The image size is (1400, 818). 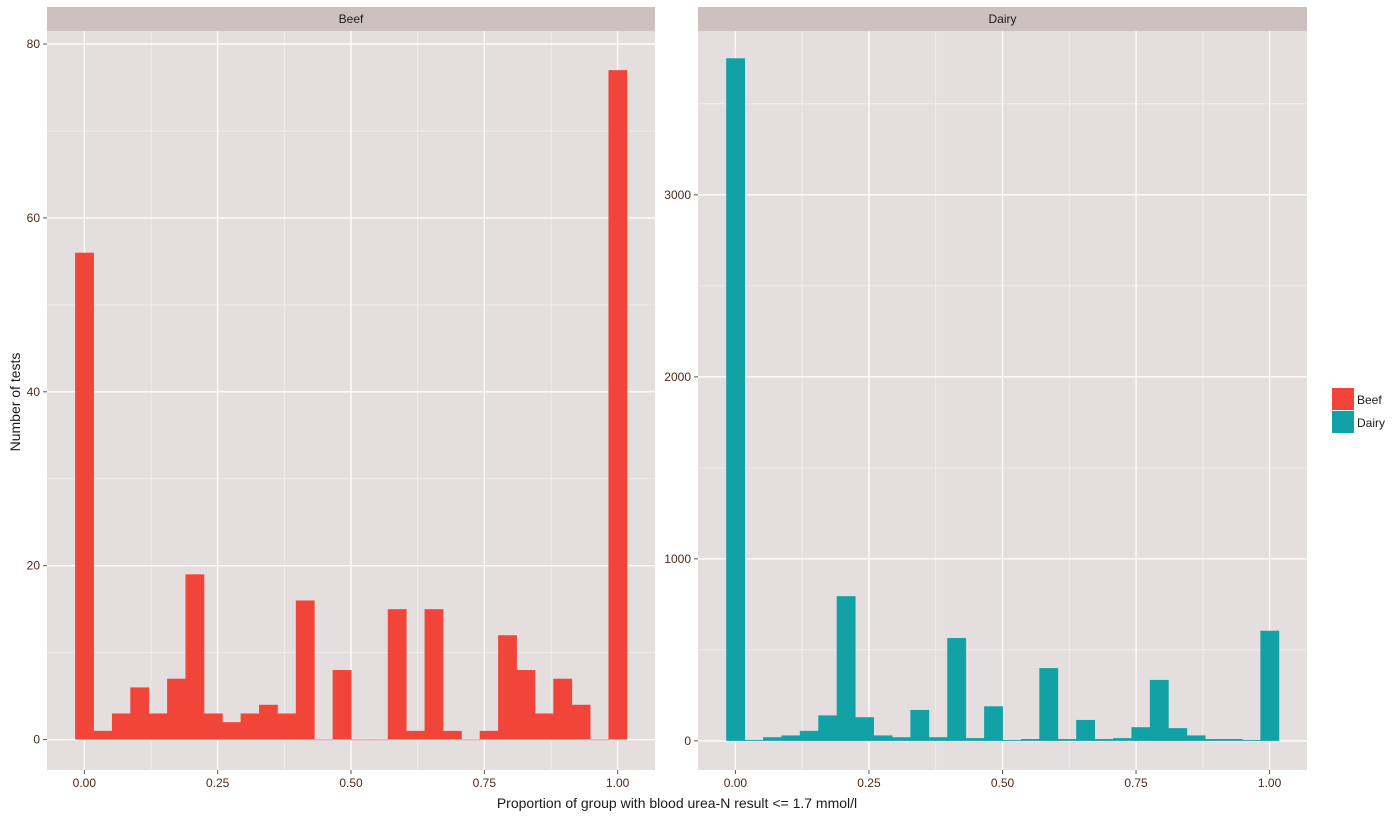 I want to click on legend-key-beef, so click(x=1343, y=399).